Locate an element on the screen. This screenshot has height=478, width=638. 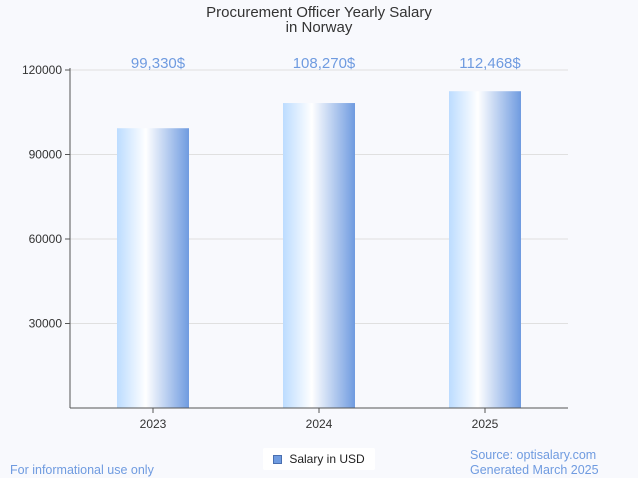
y-tick-label: 30000 is located at coordinates (46, 324).